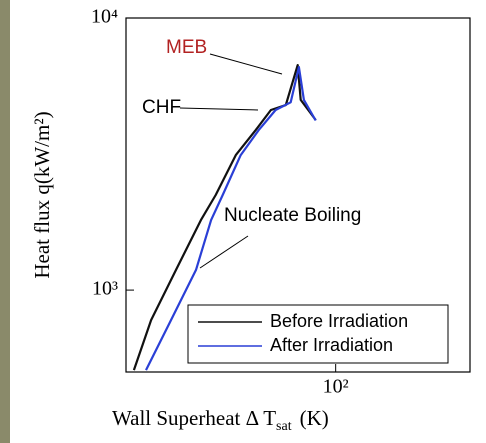 The image size is (486, 443). What do you see at coordinates (105, 289) in the screenshot?
I see `y-tick-label: 10³` at bounding box center [105, 289].